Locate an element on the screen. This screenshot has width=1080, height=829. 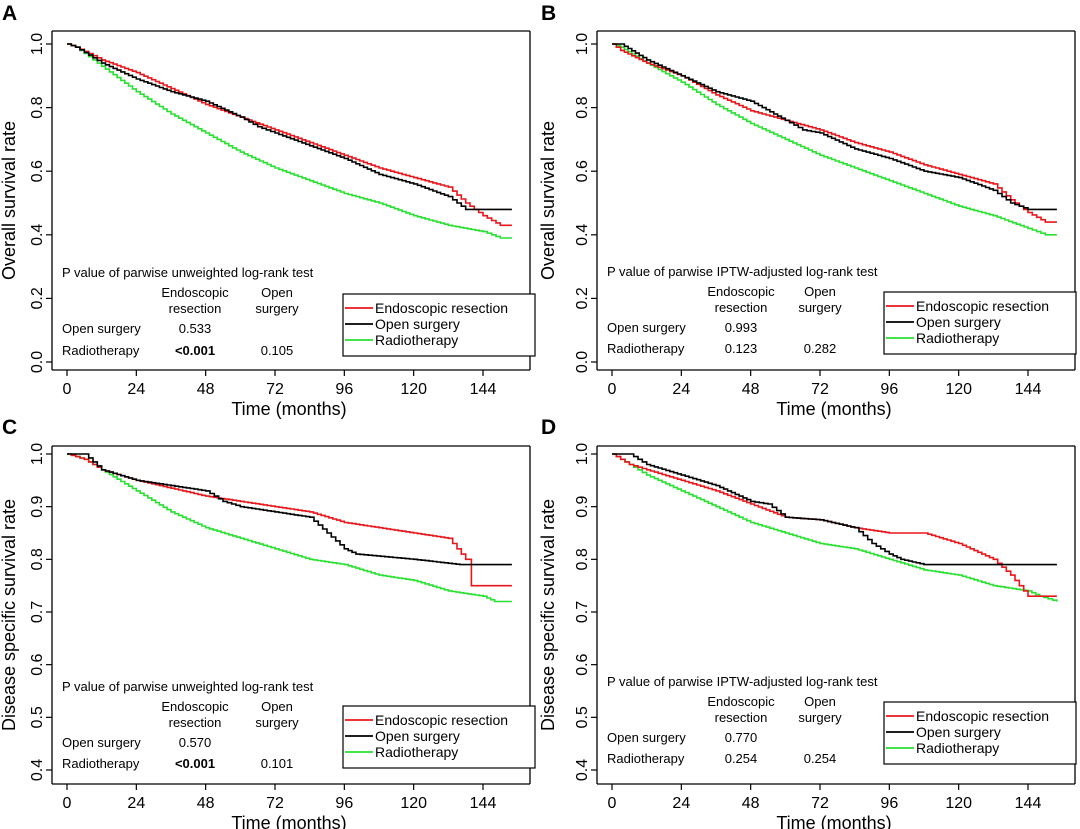
p-value-vs-endoscopic: 0.770 is located at coordinates (741, 737).